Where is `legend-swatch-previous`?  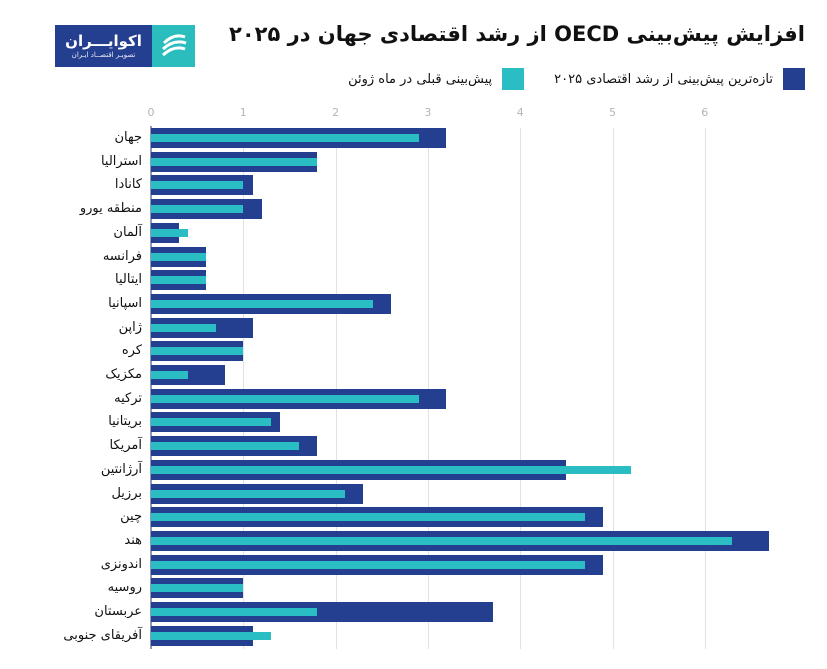
legend-swatch-previous is located at coordinates (513, 79).